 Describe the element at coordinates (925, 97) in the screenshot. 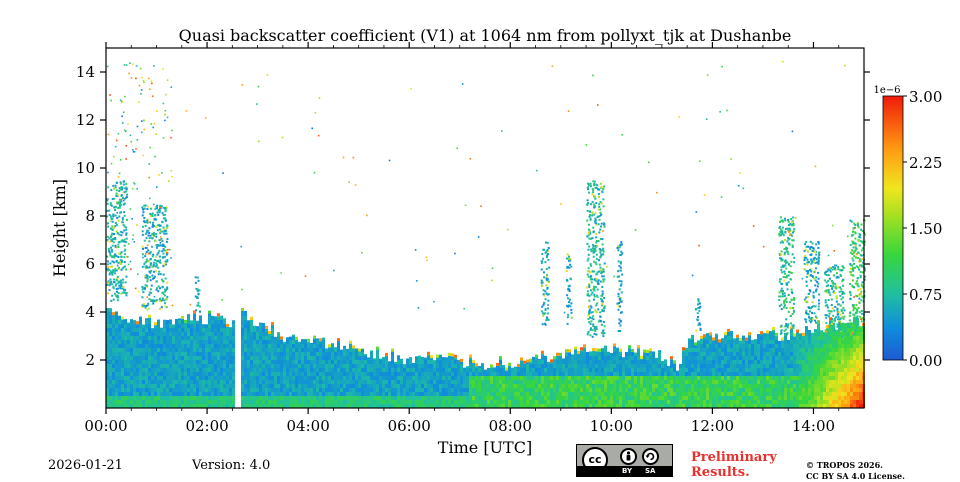

I see `colorbar-tick-label: 3.00` at that location.